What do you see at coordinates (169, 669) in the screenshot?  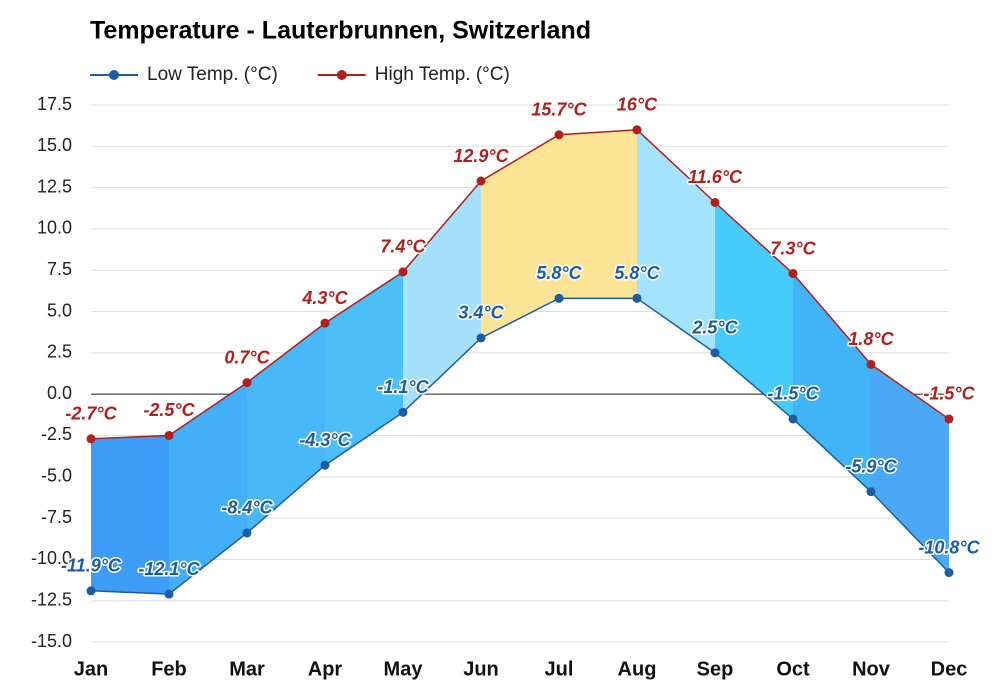 I see `x-tick-label: Feb` at bounding box center [169, 669].